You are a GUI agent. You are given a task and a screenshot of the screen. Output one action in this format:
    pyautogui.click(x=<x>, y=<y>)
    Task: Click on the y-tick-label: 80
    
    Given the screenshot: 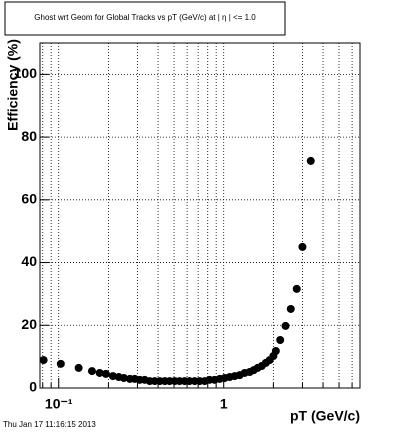 What is the action you would take?
    pyautogui.click(x=29, y=136)
    